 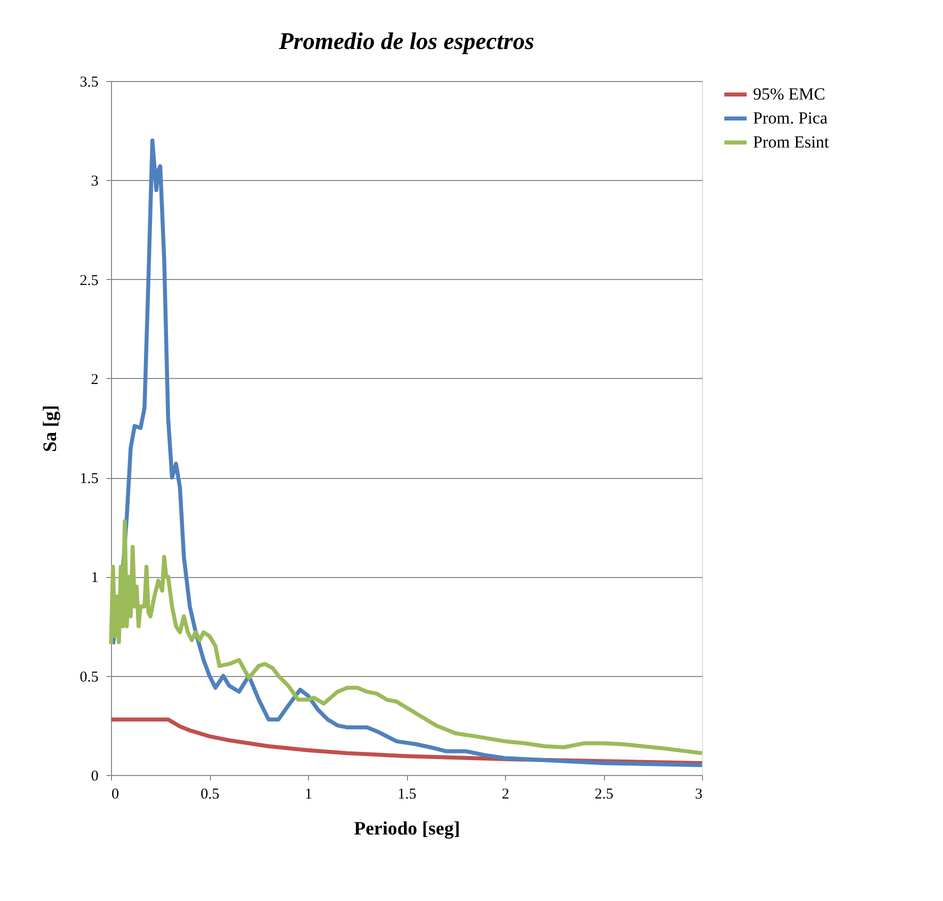 I want to click on x-tick-label: 3, so click(x=698, y=794).